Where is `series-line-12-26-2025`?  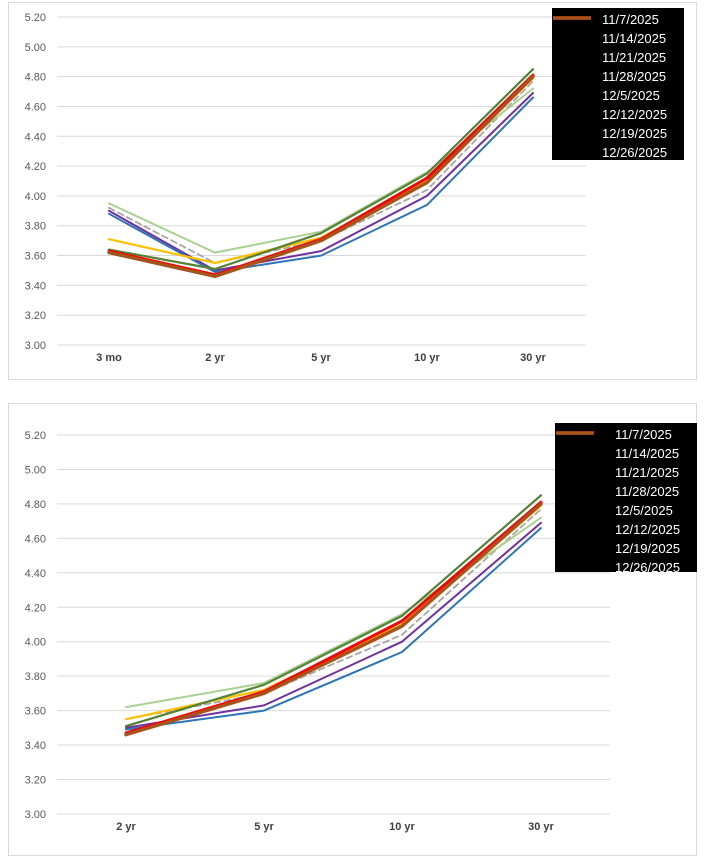 series-line-12-26-2025 is located at coordinates (321, 176).